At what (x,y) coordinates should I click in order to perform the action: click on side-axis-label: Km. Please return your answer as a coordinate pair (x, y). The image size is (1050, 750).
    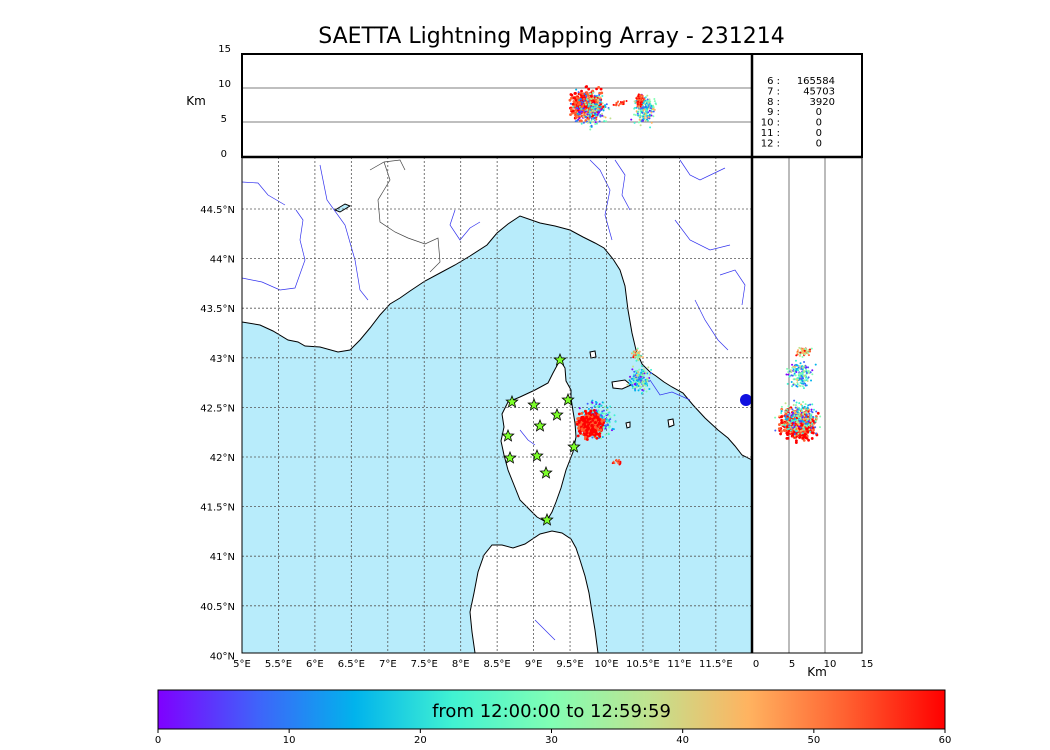
    Looking at the image, I should click on (817, 672).